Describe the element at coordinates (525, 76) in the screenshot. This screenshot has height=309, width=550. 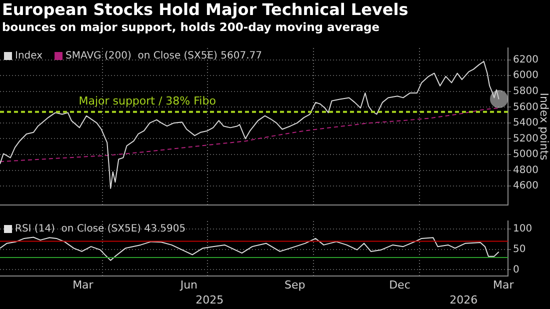
I see `y-tick-label: 6000` at that location.